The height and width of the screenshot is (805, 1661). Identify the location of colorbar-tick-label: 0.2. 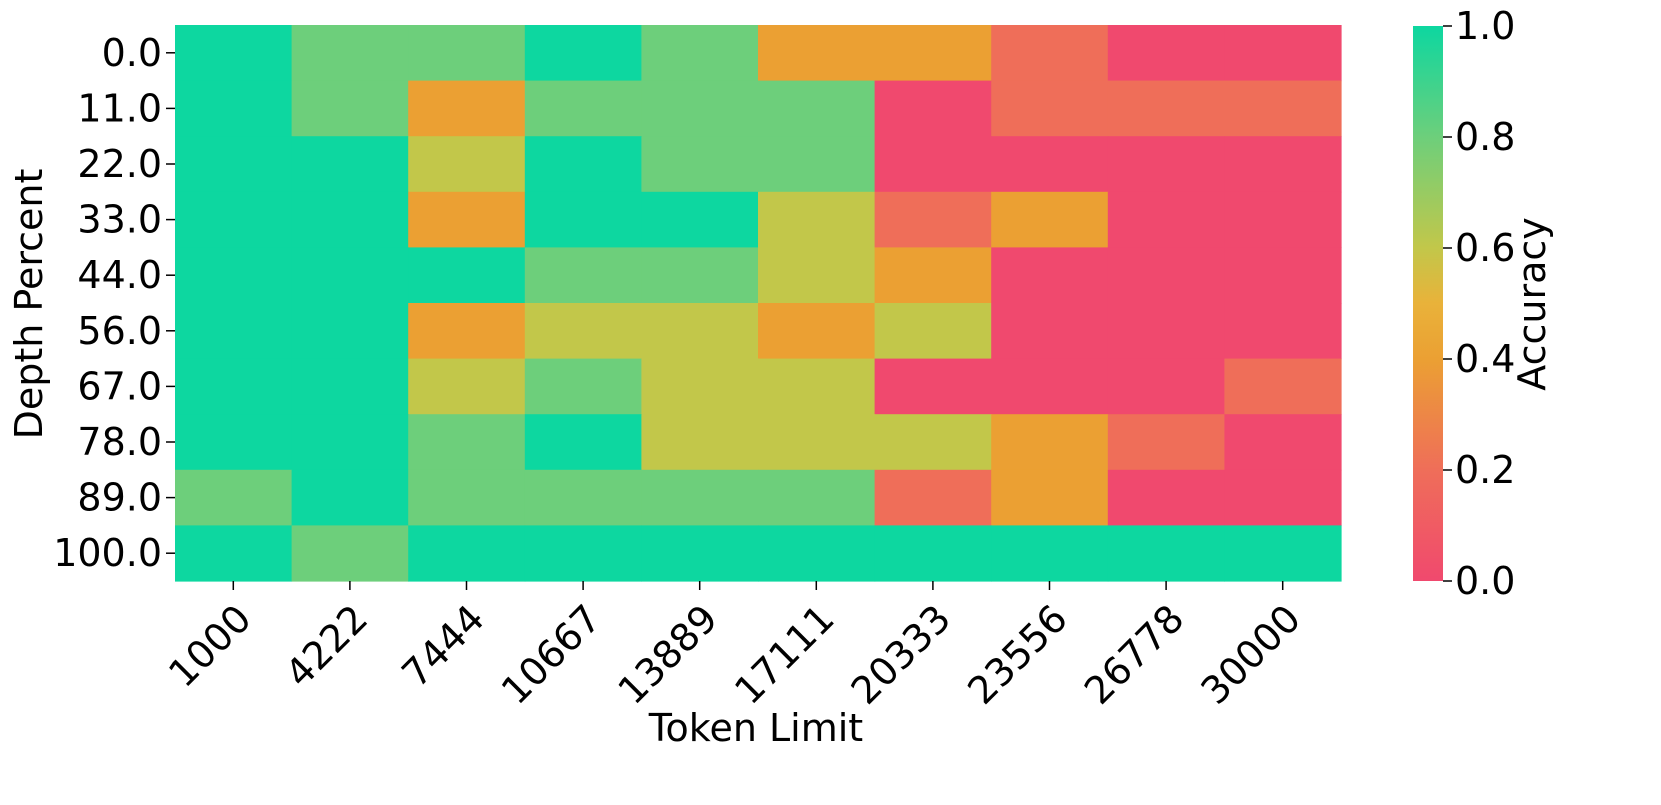
(1485, 470).